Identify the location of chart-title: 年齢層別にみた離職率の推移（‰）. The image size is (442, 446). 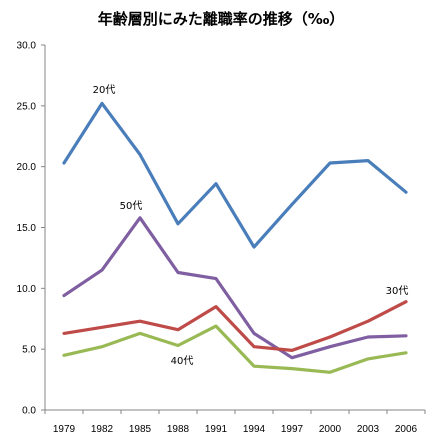
(221, 19).